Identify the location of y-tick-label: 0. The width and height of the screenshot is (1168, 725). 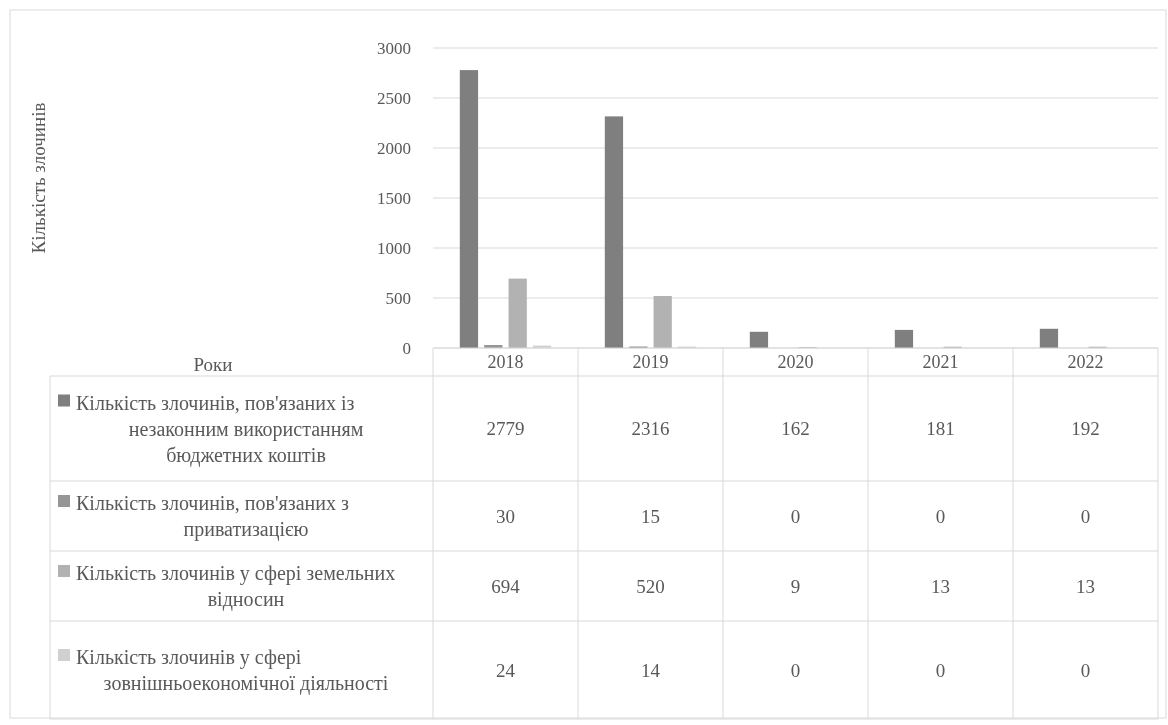
(406, 348).